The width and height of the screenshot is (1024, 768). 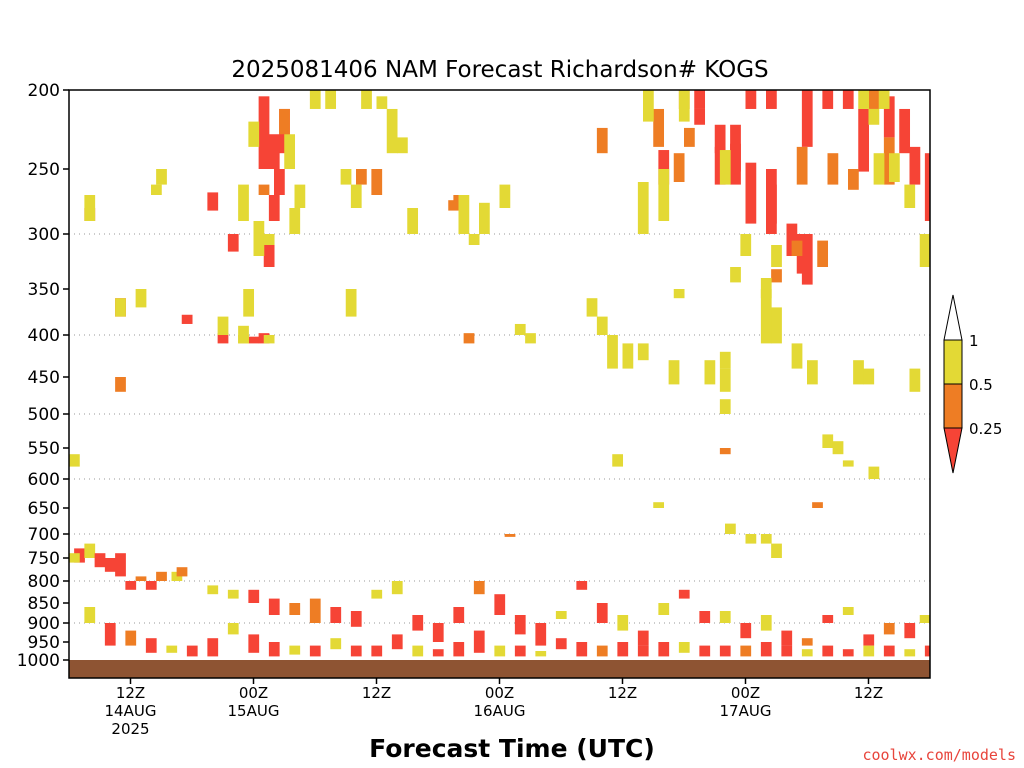 What do you see at coordinates (972, 384) in the screenshot?
I see `colorbar-legend: 1 0.5 0.25` at bounding box center [972, 384].